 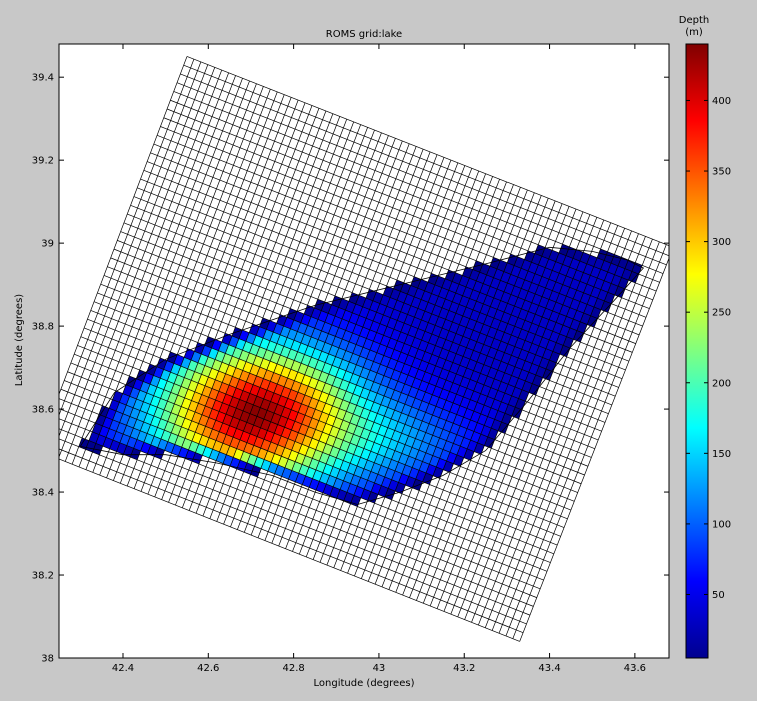 I want to click on colorbar, so click(x=697, y=351).